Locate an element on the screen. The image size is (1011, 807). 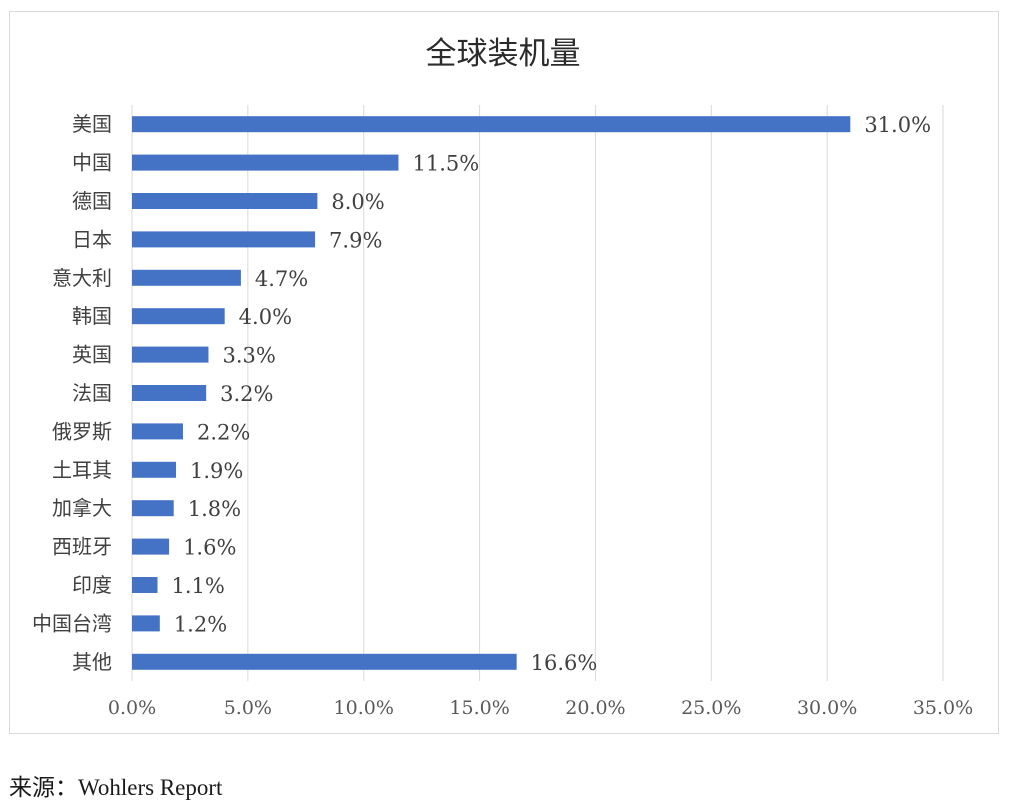
source-prefix: 来源： is located at coordinates (43, 788).